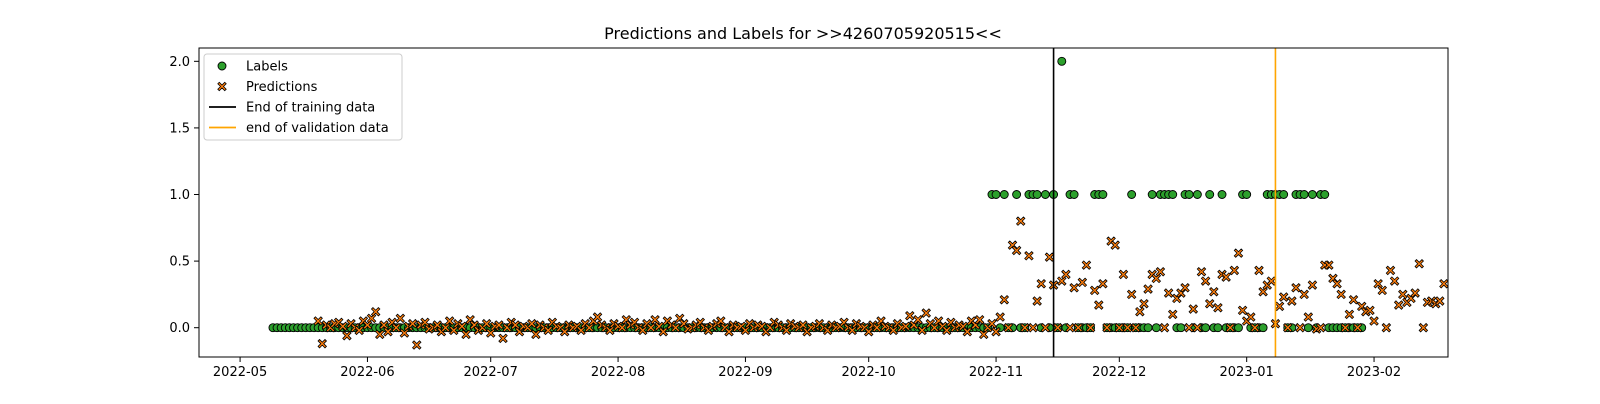 Image resolution: width=1600 pixels, height=404 pixels. I want to click on y-tick-label: 0.5, so click(179, 262).